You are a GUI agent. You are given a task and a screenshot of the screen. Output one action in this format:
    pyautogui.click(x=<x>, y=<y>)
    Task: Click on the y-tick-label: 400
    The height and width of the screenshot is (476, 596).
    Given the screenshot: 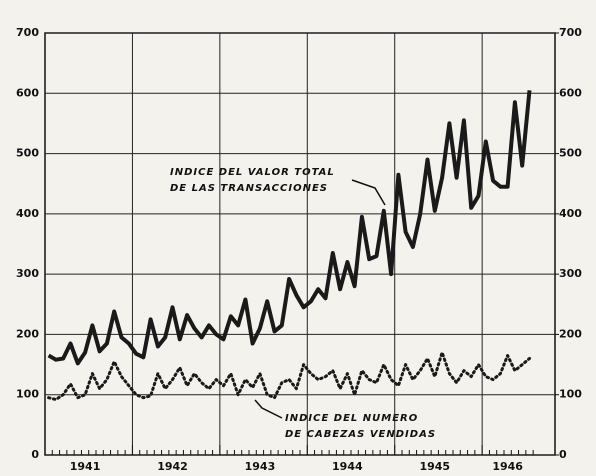 What is the action you would take?
    pyautogui.click(x=27, y=213)
    